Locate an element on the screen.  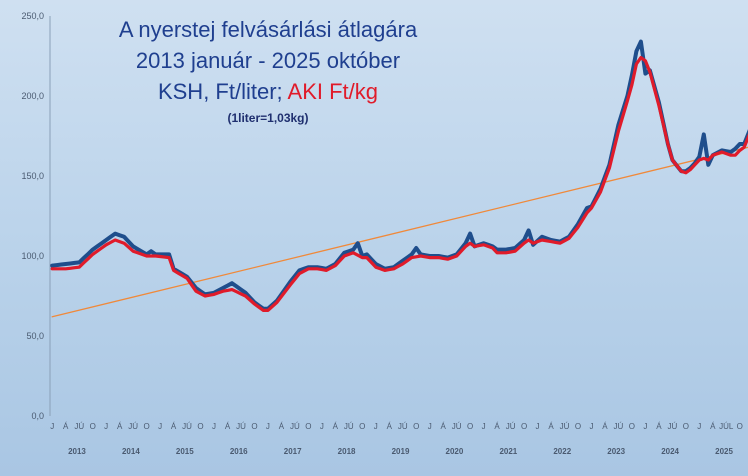
x-year-label: 2024 is located at coordinates (670, 451).